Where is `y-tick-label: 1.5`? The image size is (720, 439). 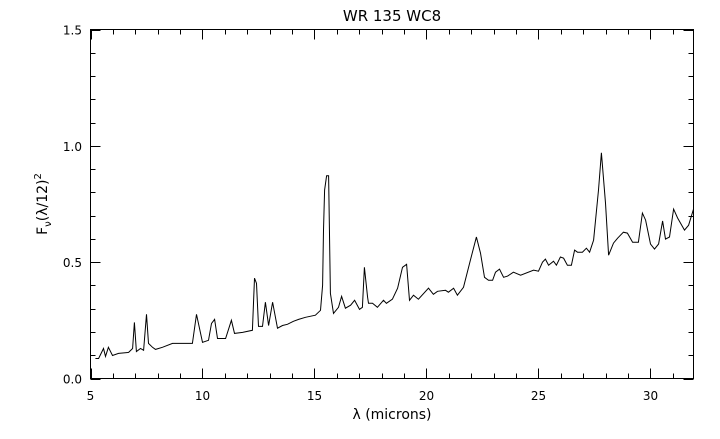 y-tick-label: 1.5 is located at coordinates (72, 31).